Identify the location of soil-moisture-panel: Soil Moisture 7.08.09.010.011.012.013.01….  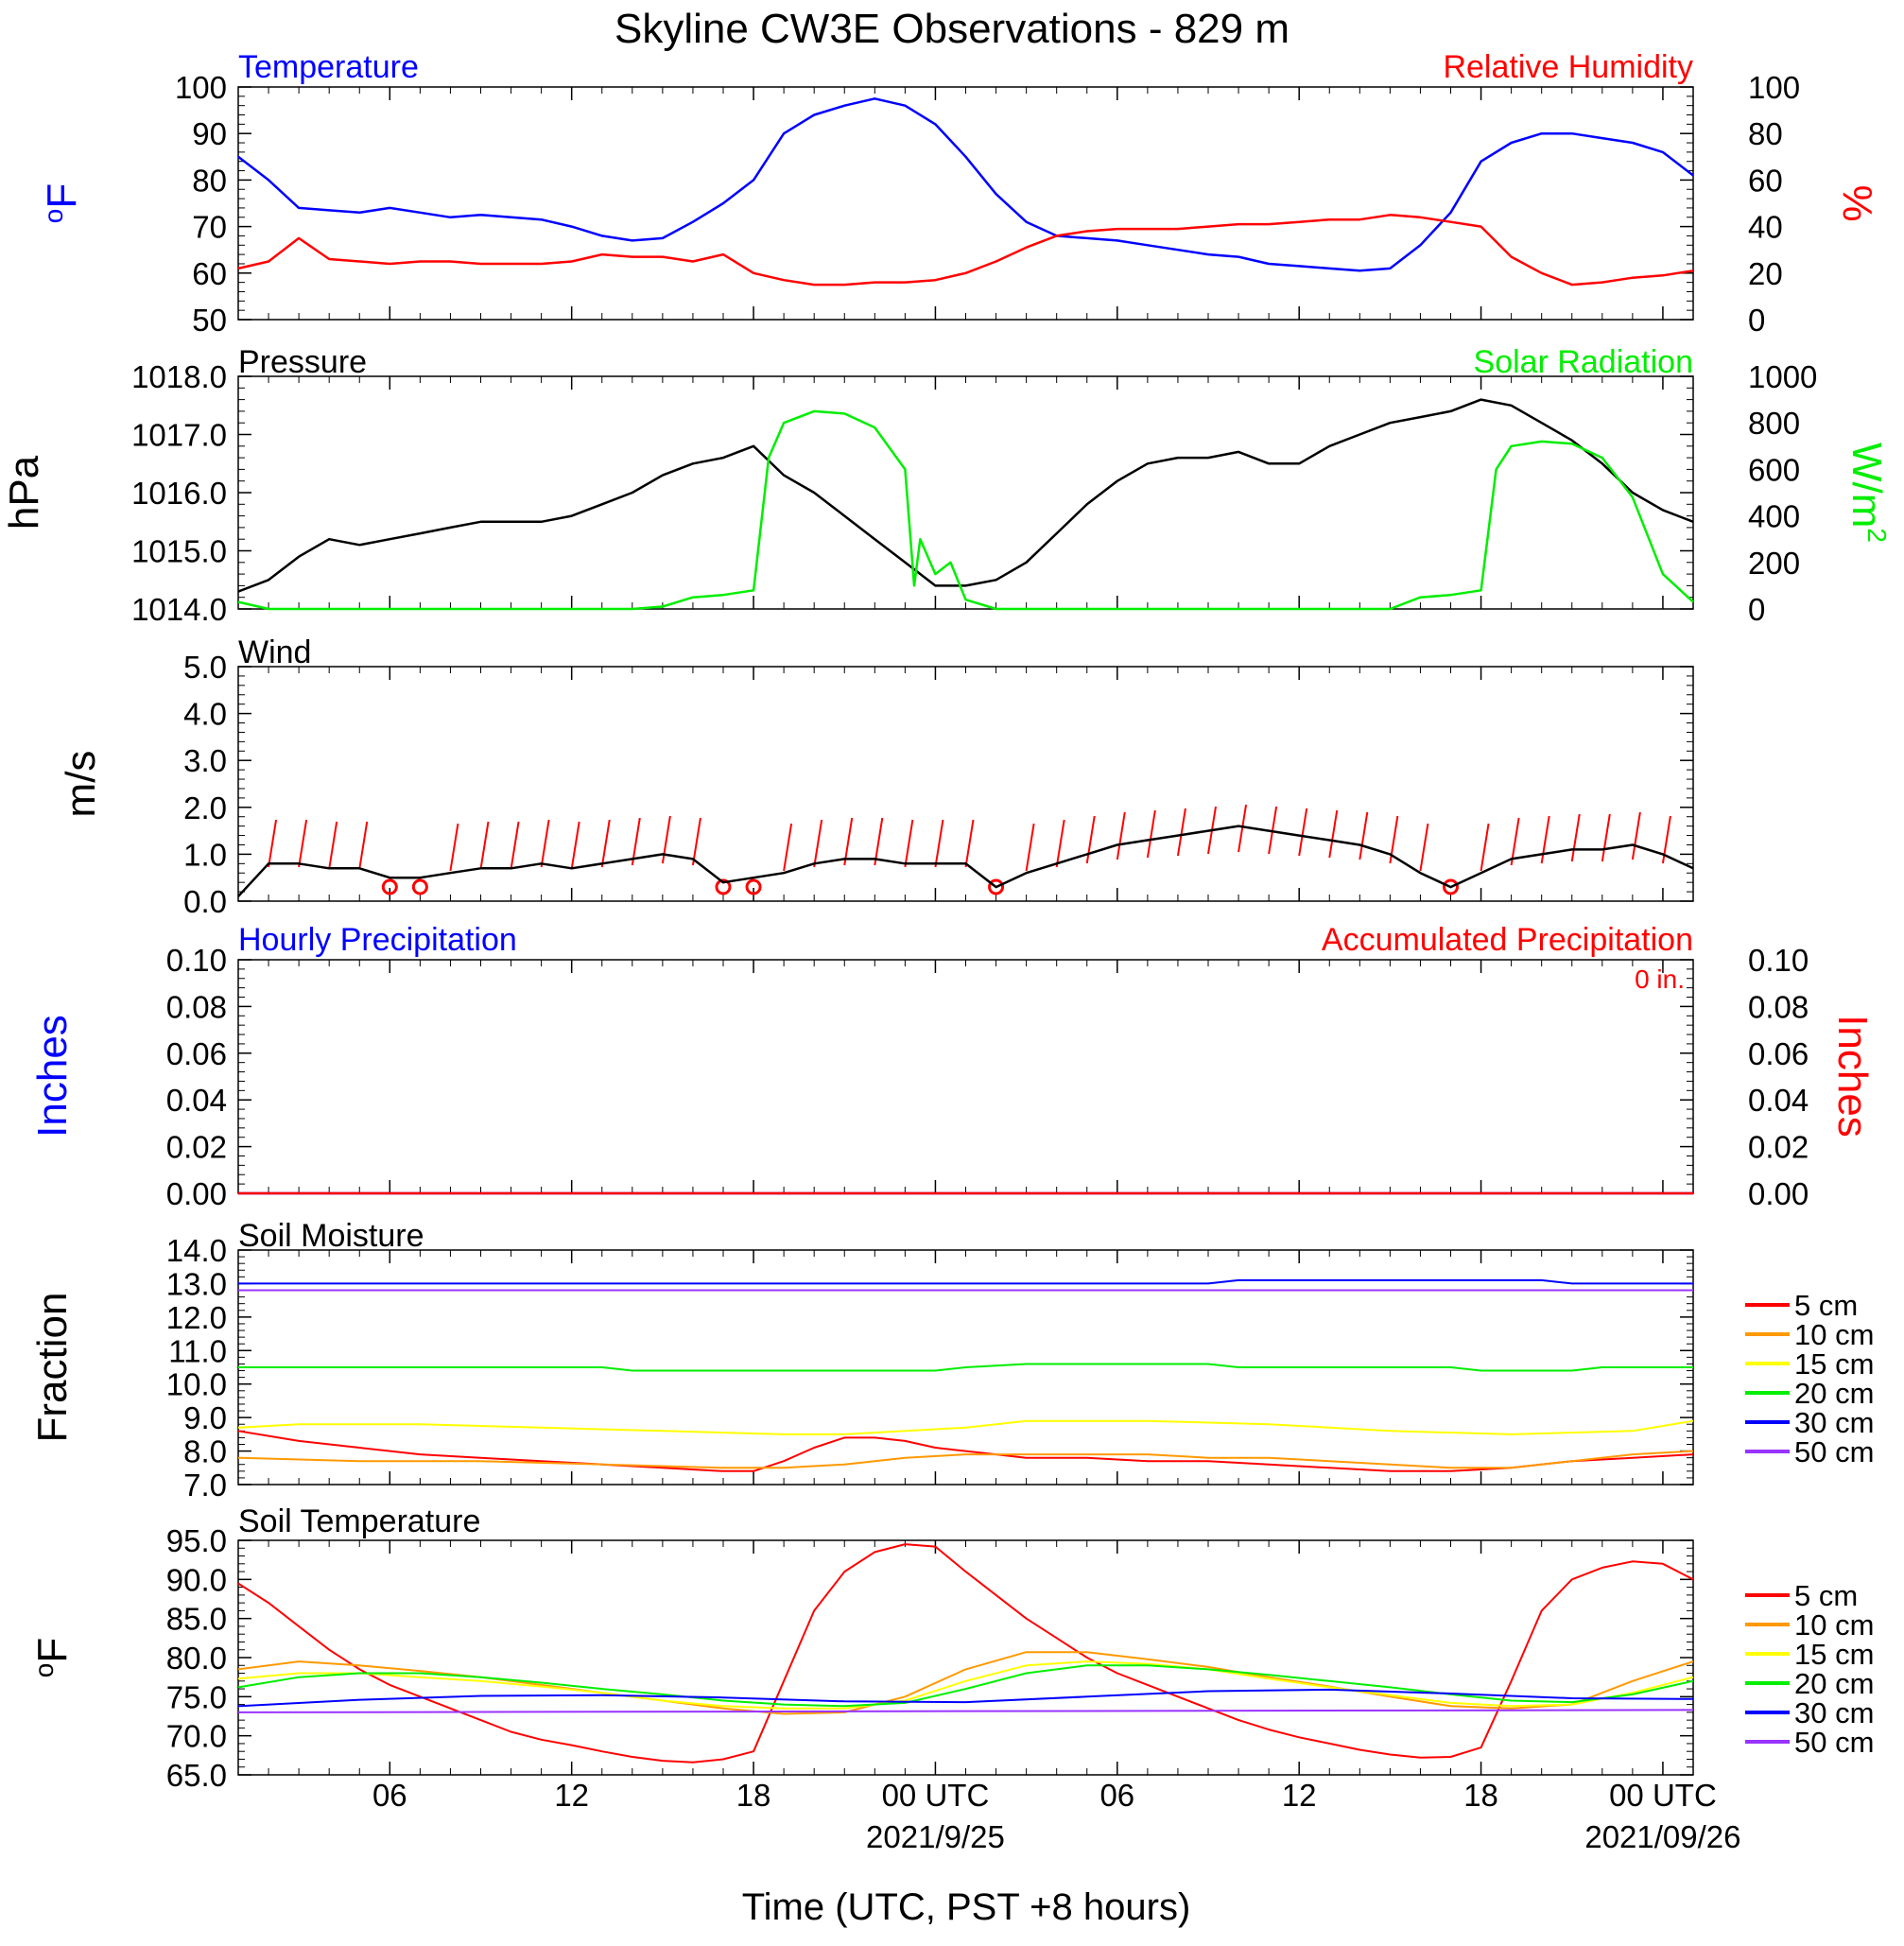
(951, 1360).